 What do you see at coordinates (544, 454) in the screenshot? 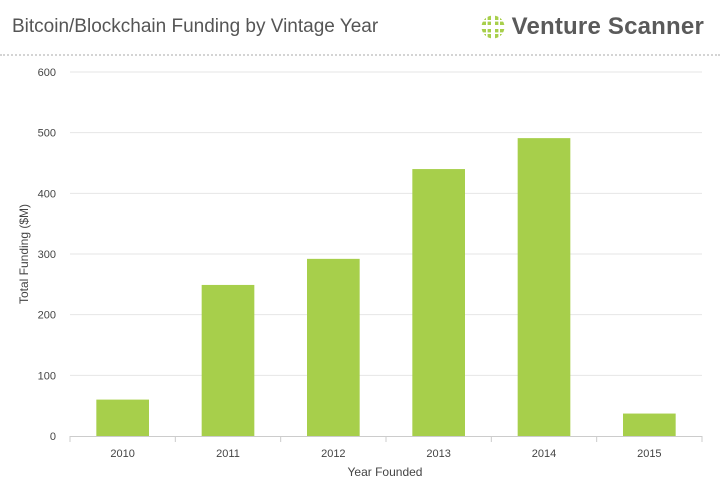
I see `x-tick-label: 2014` at bounding box center [544, 454].